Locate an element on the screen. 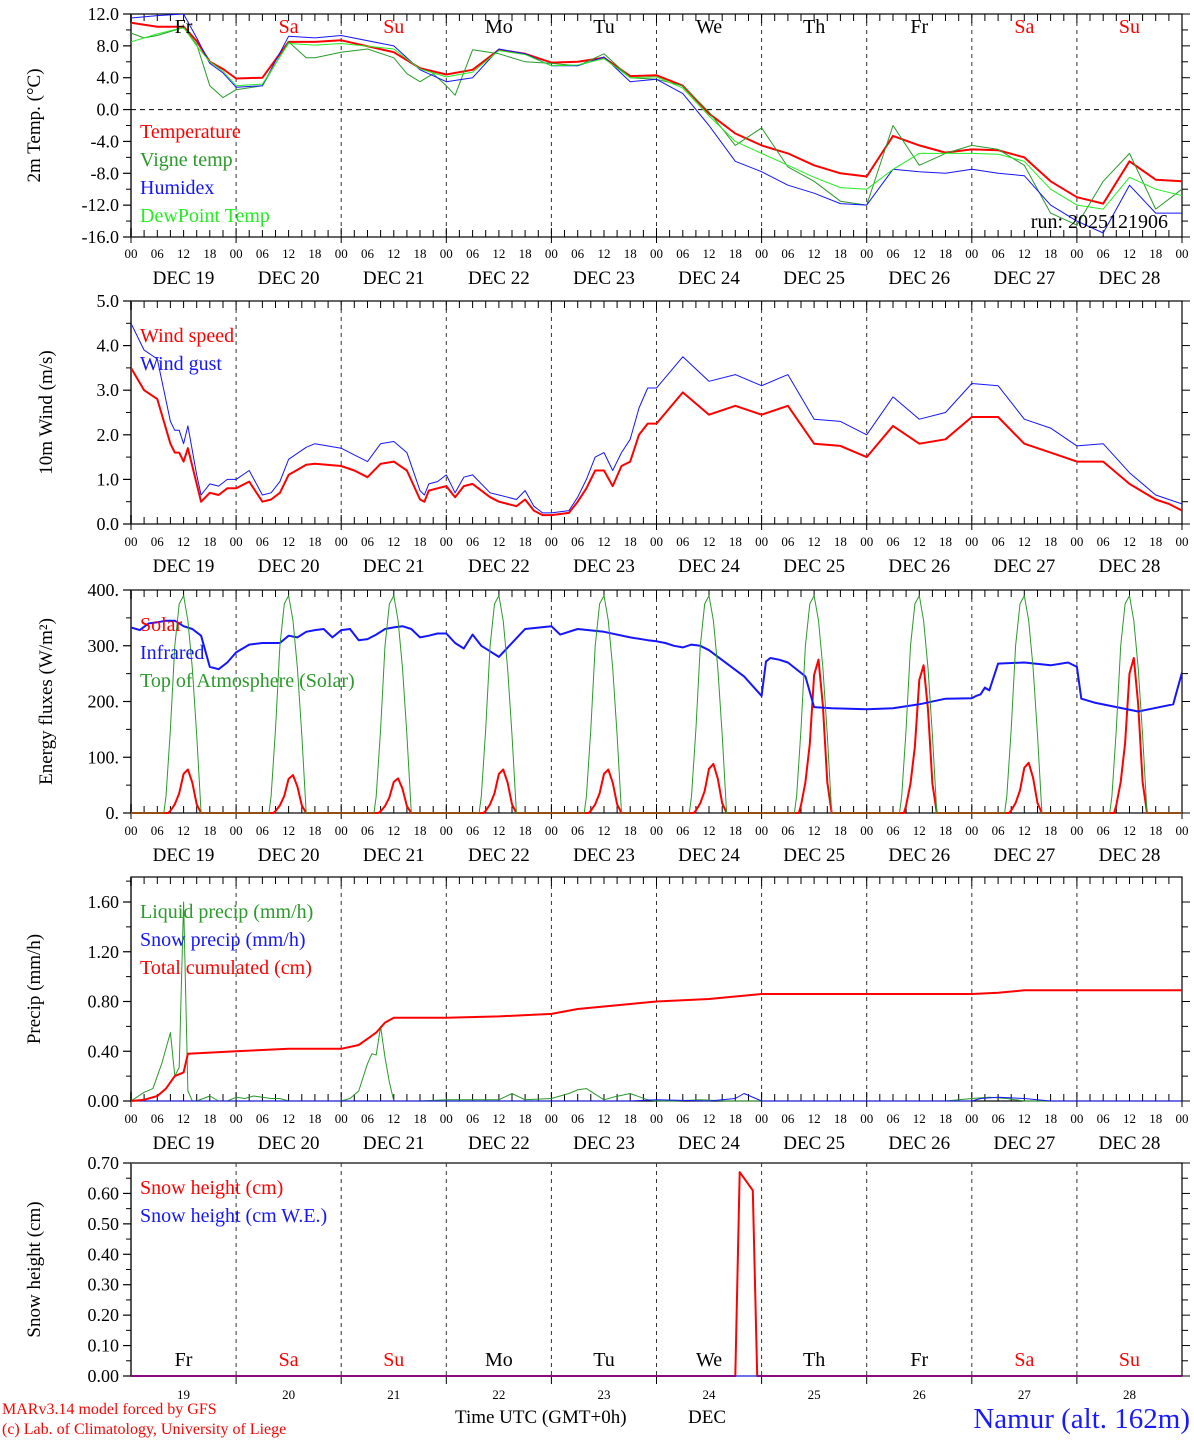  x-axis-month: DEC is located at coordinates (707, 1417).